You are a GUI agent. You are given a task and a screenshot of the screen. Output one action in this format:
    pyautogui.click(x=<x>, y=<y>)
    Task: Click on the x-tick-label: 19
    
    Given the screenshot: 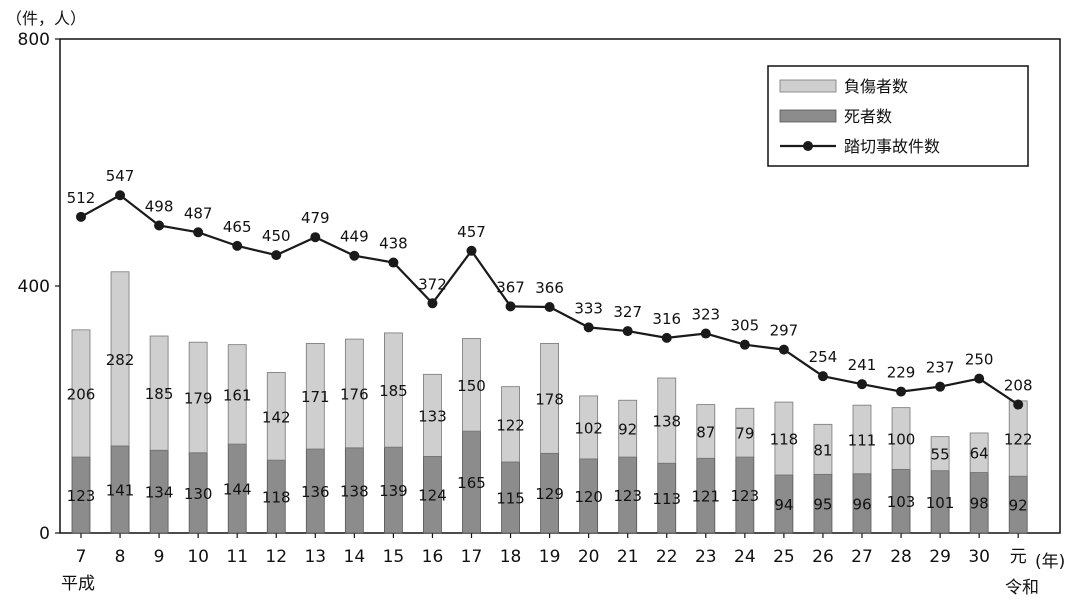 What is the action you would take?
    pyautogui.click(x=550, y=557)
    